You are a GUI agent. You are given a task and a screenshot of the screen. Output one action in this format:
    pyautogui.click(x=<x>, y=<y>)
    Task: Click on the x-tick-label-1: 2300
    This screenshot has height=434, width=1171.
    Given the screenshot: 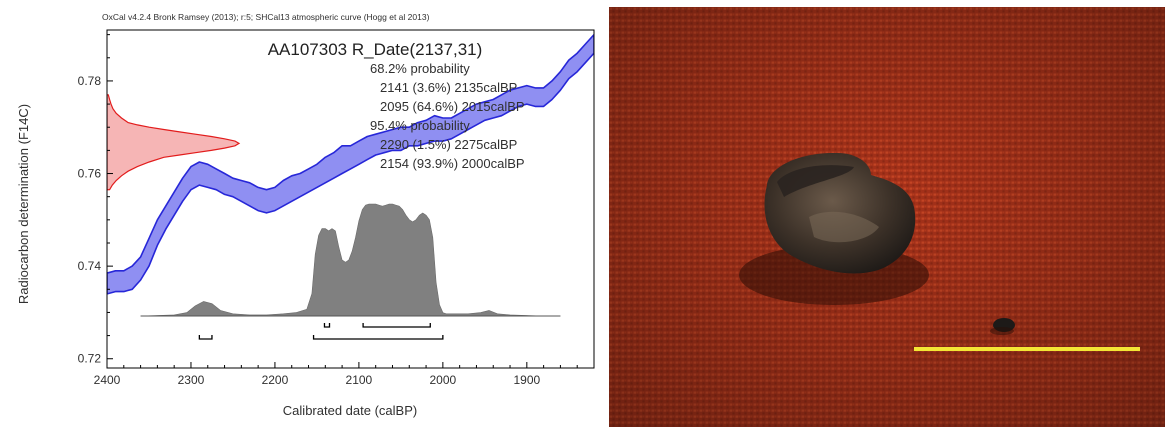 What is the action you would take?
    pyautogui.click(x=191, y=380)
    